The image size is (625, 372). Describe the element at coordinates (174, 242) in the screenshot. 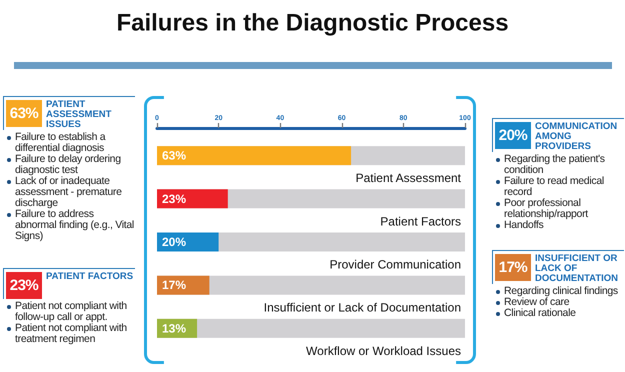

I see `data-label: 20%` at that location.